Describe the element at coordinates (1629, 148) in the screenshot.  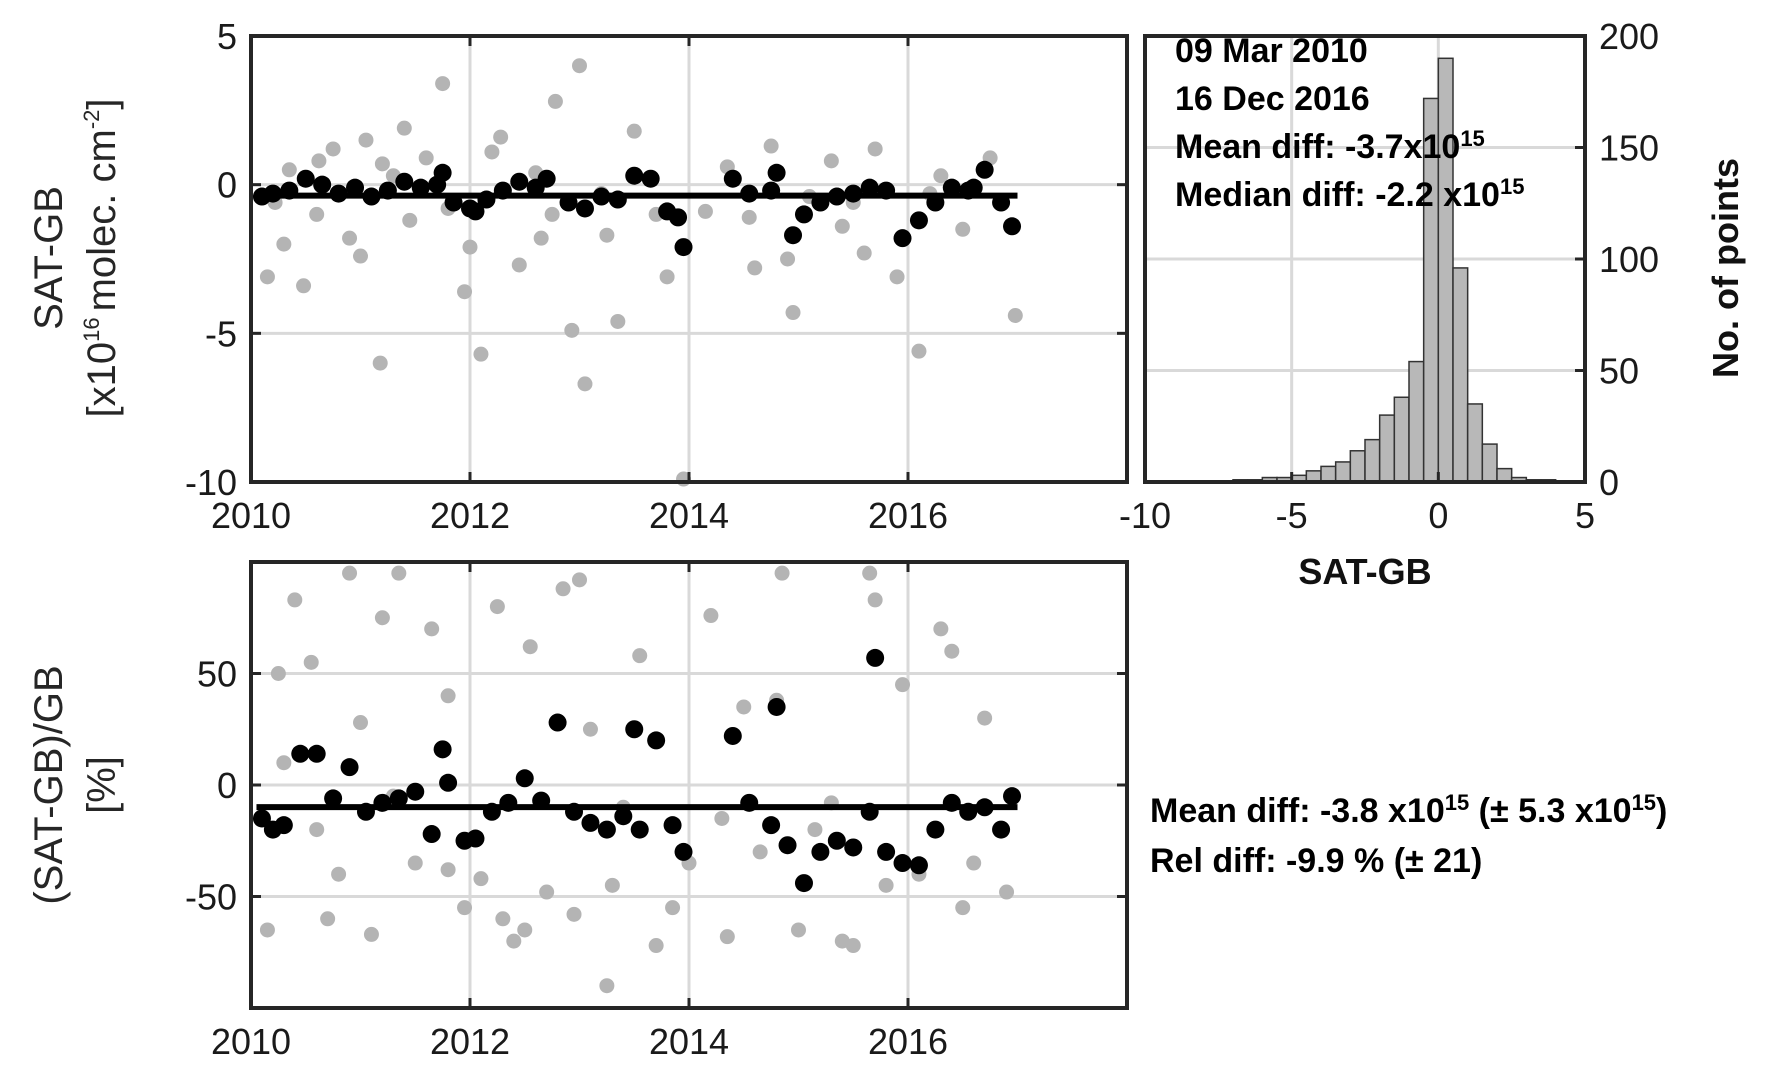
I see `y-tick-label: 150` at that location.